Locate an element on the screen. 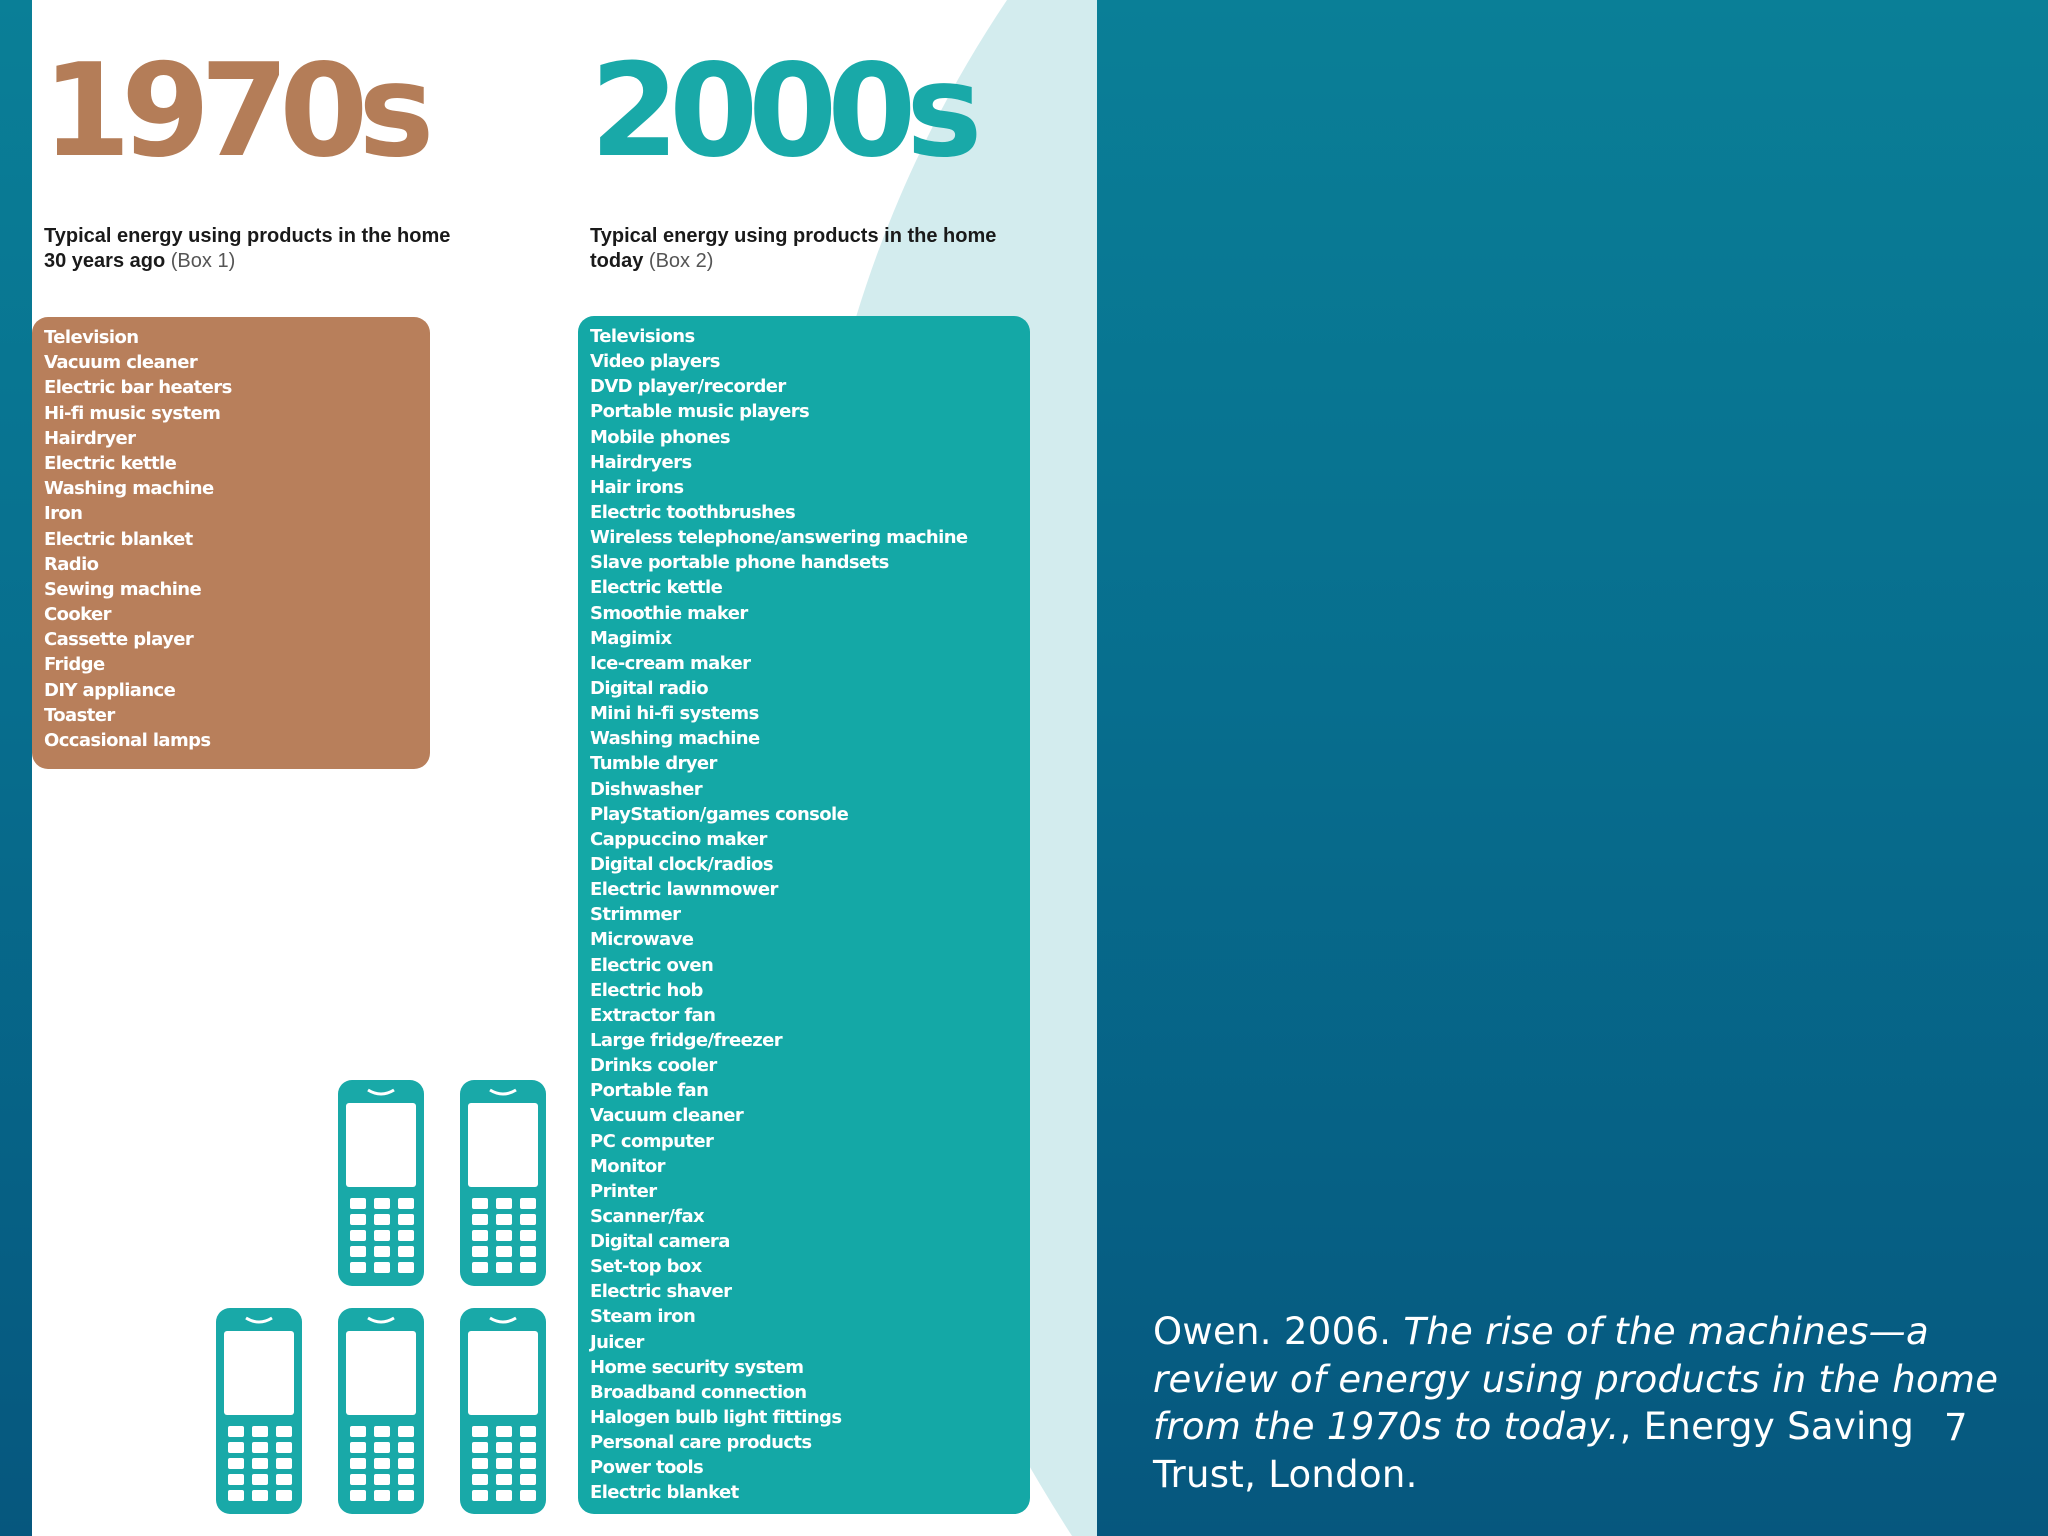 The height and width of the screenshot is (1536, 2048). product-item: Wireless telephone/answering machine is located at coordinates (779, 538).